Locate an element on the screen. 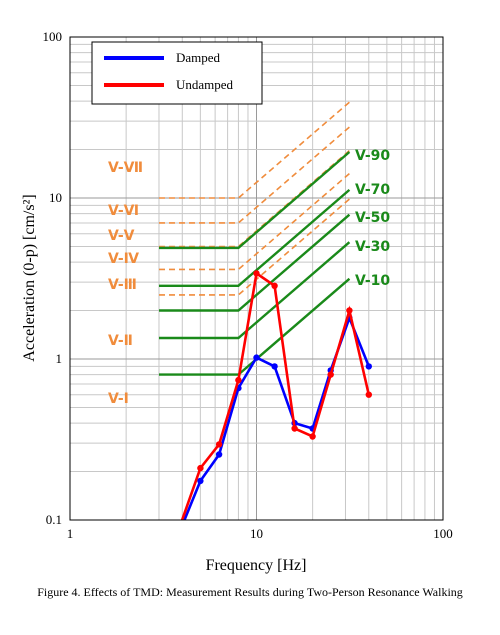 The width and height of the screenshot is (500, 635). orange-curve-label: V-Ⅴ is located at coordinates (121, 236).